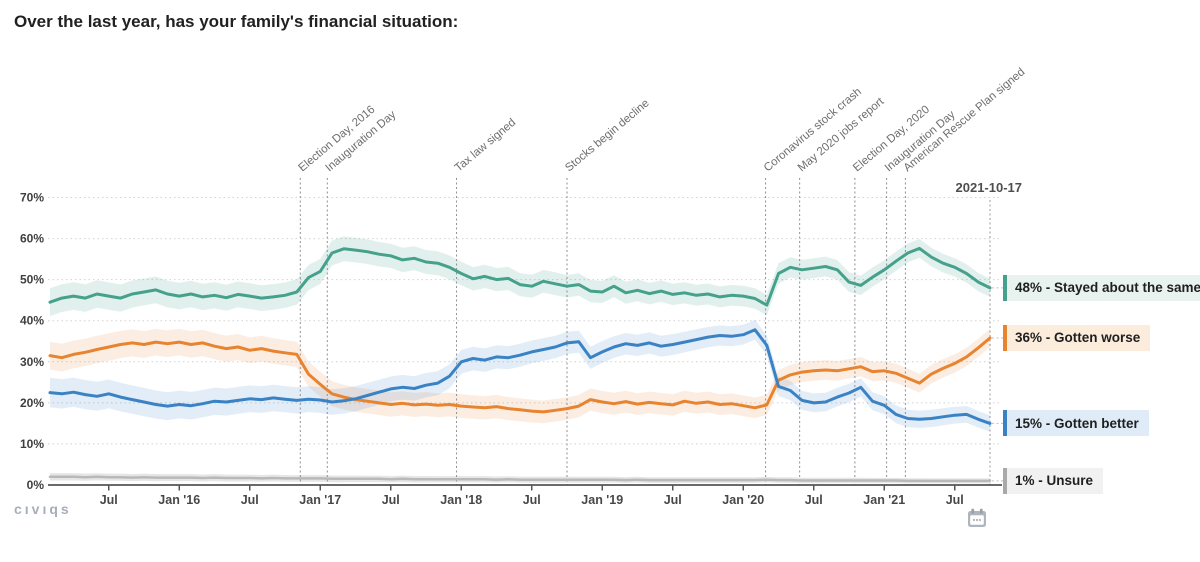 This screenshot has width=1200, height=562. I want to click on legend-label: 1% - Unsure, so click(1054, 481).